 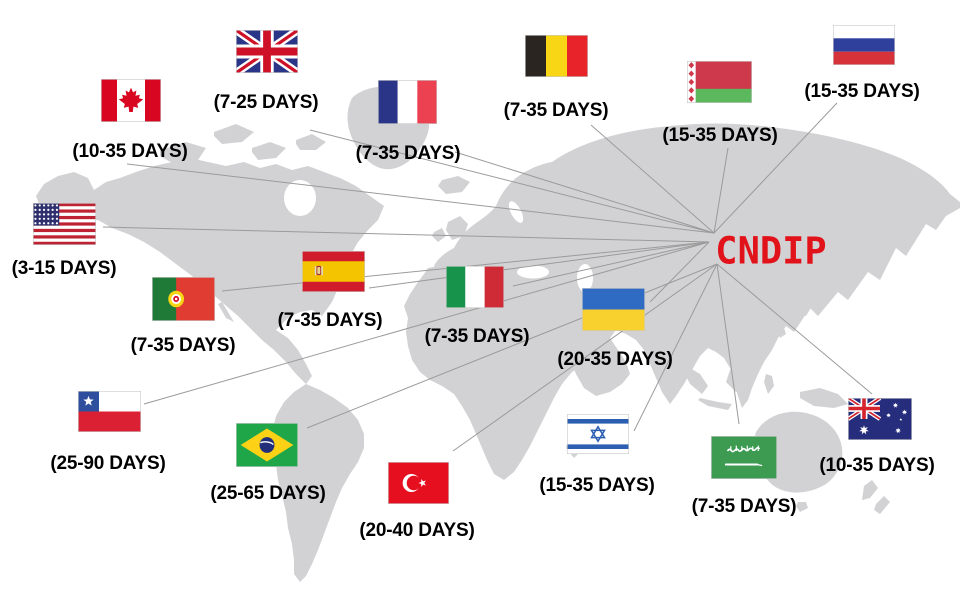 I want to click on flag-us-icon, so click(x=64, y=224).